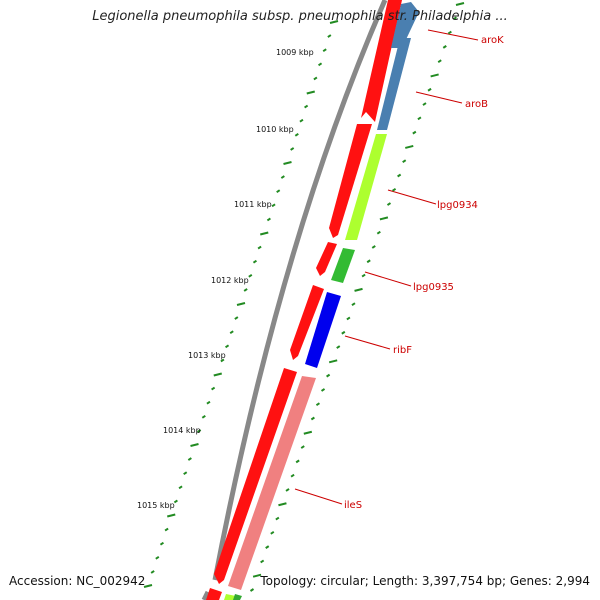  What do you see at coordinates (253, 204) in the screenshot?
I see `kbp-label: 1011 kbp` at bounding box center [253, 204].